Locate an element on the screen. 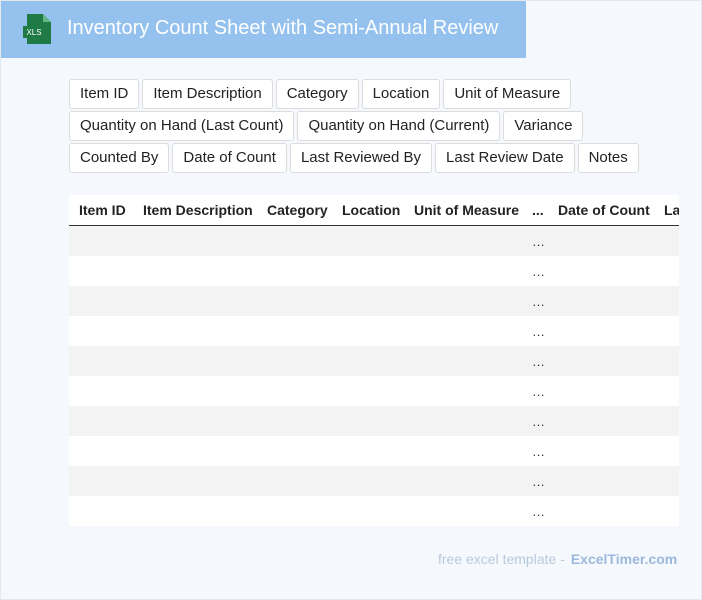  field-chip: Unit of Measure is located at coordinates (507, 94).